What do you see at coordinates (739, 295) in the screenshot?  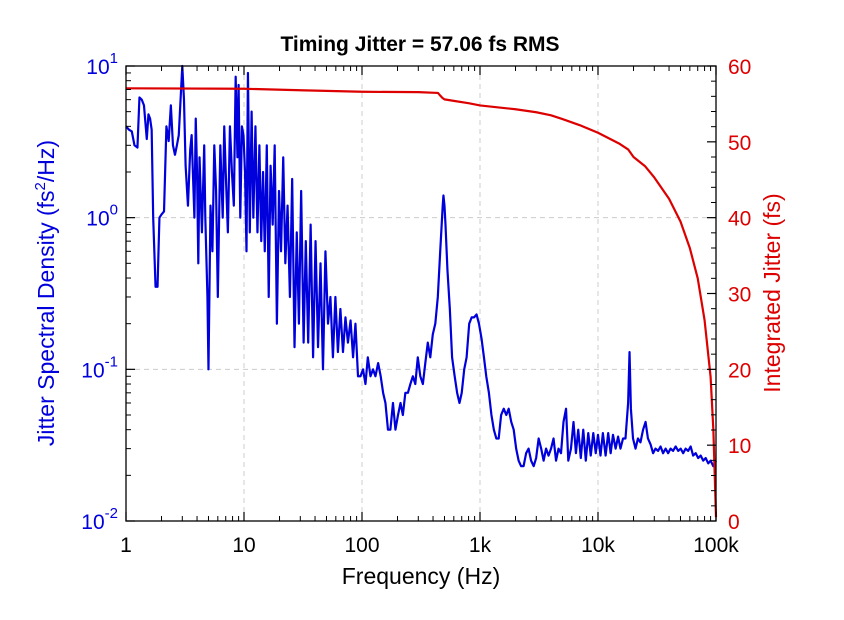 I see `right-tick-label: 30` at bounding box center [739, 295].